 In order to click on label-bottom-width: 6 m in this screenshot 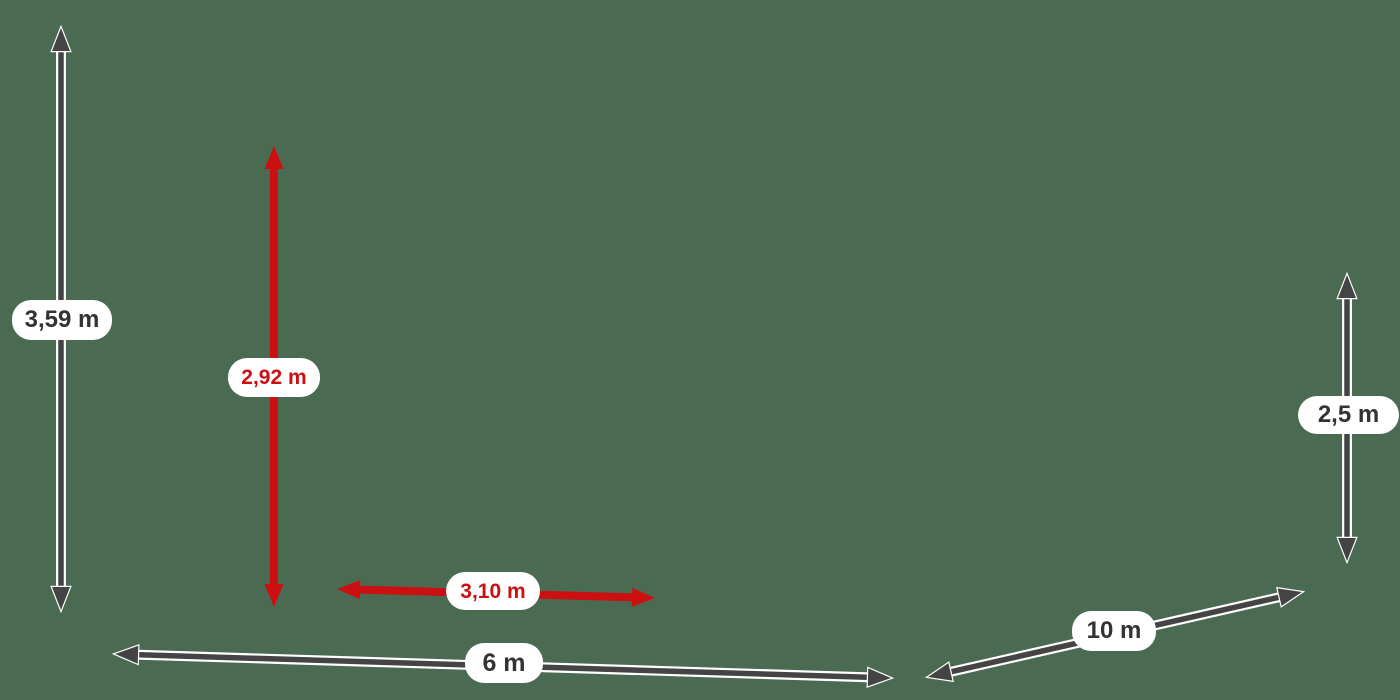, I will do `click(504, 663)`.